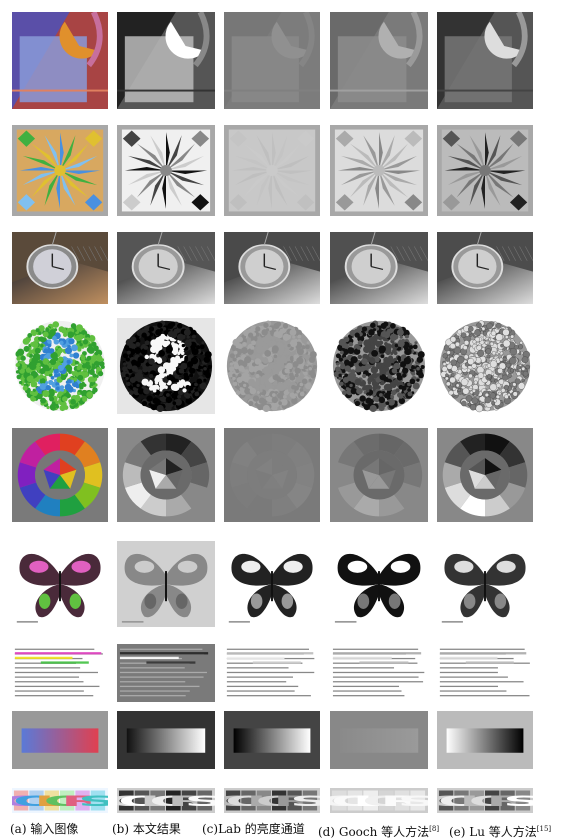 Image resolution: width=569 pixels, height=840 pixels. Describe the element at coordinates (60, 60) in the screenshot. I see `abstract-shapes-input-image` at that location.